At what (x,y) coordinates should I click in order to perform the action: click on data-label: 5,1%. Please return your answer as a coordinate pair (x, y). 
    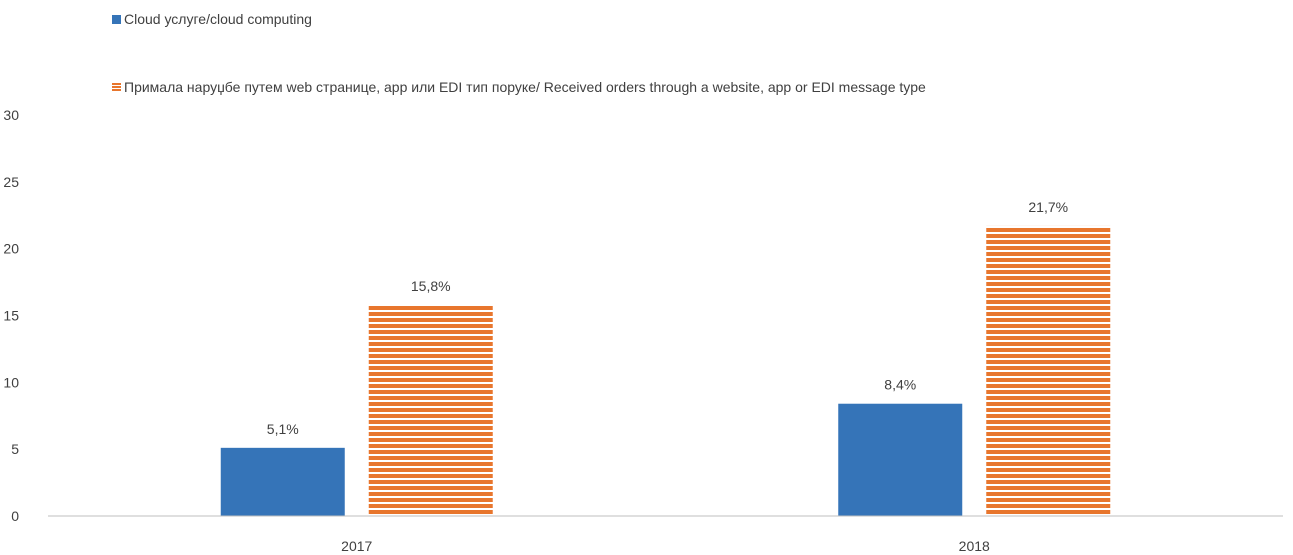
    Looking at the image, I should click on (283, 429).